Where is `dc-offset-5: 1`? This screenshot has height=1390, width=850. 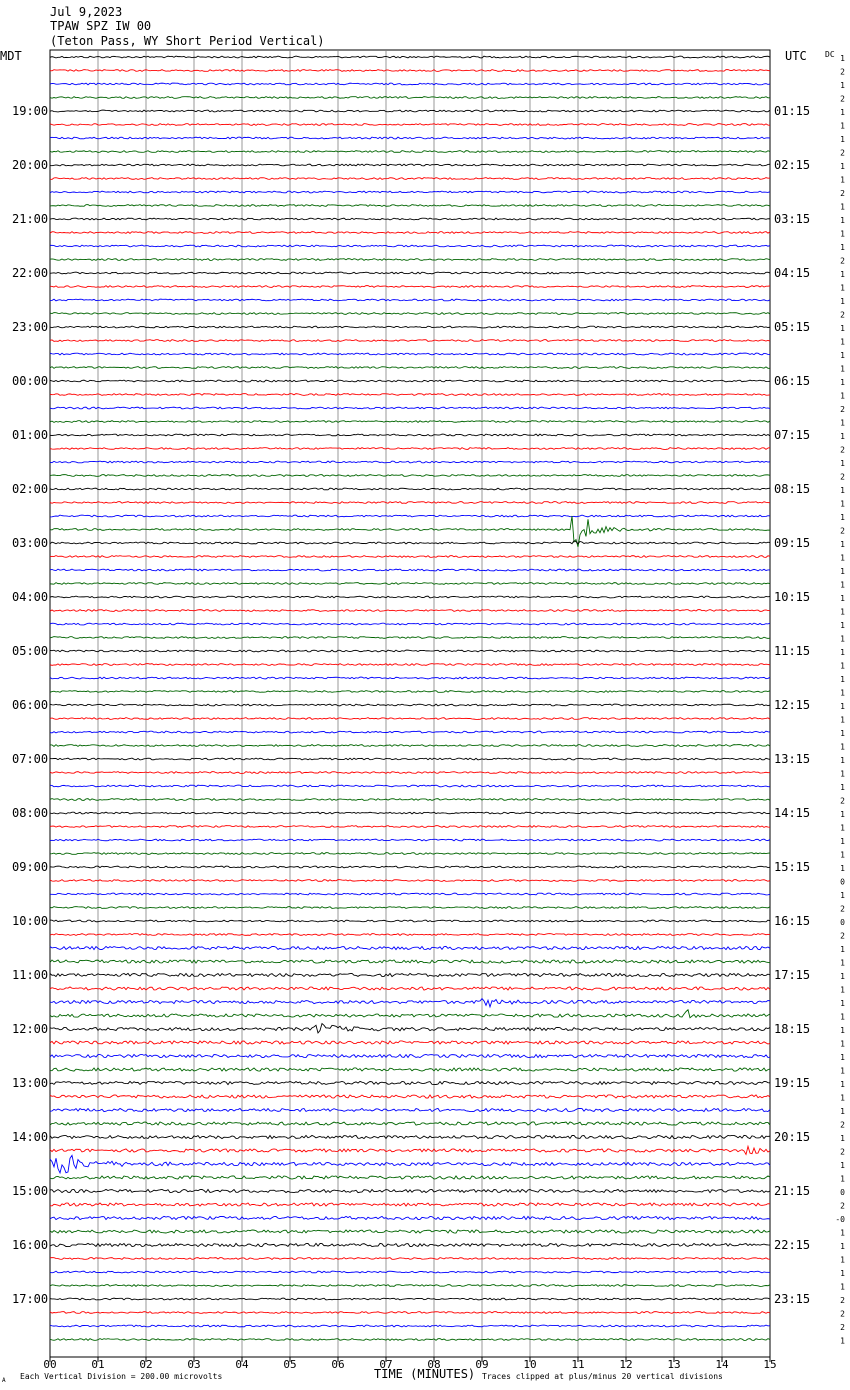 dc-offset-5: 1 is located at coordinates (842, 126).